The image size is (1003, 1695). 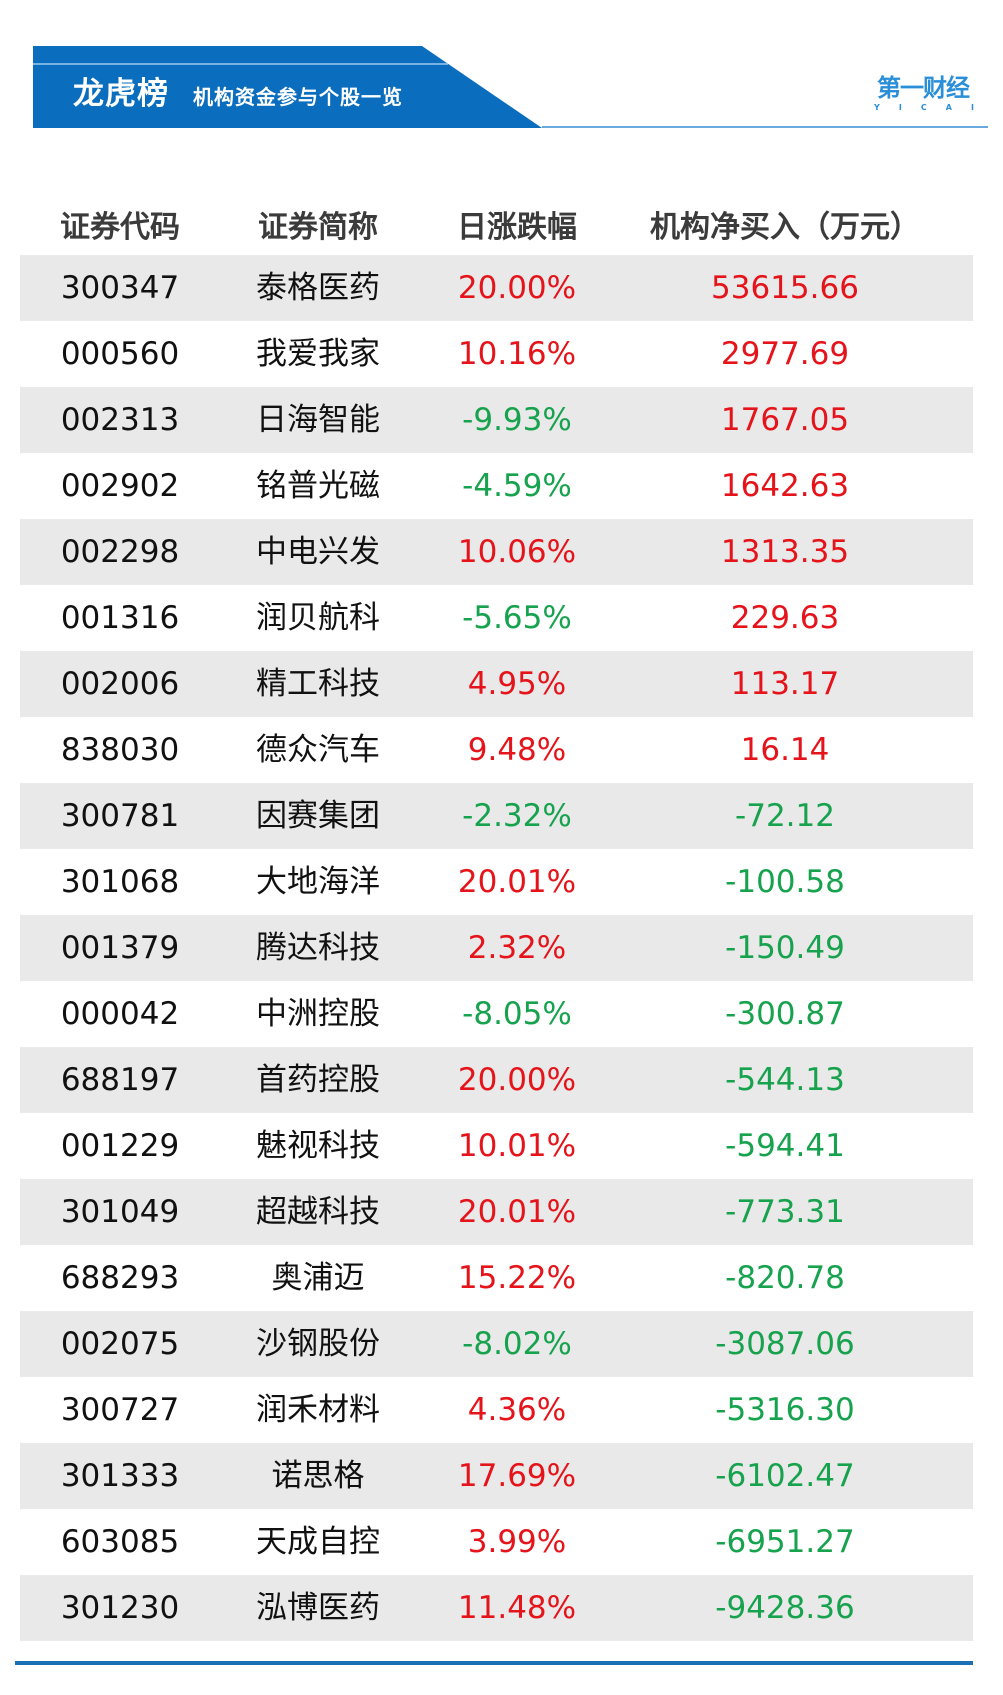 I want to click on header-code: 证券代码, so click(x=120, y=227).